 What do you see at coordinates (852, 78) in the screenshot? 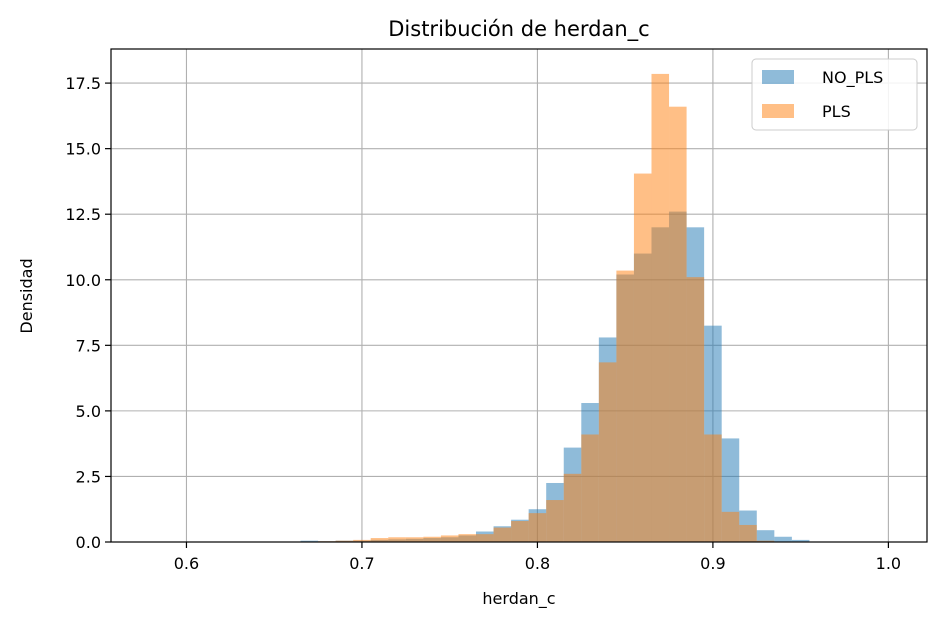
I see `legend-label-no-pls: NO_PLS` at bounding box center [852, 78].